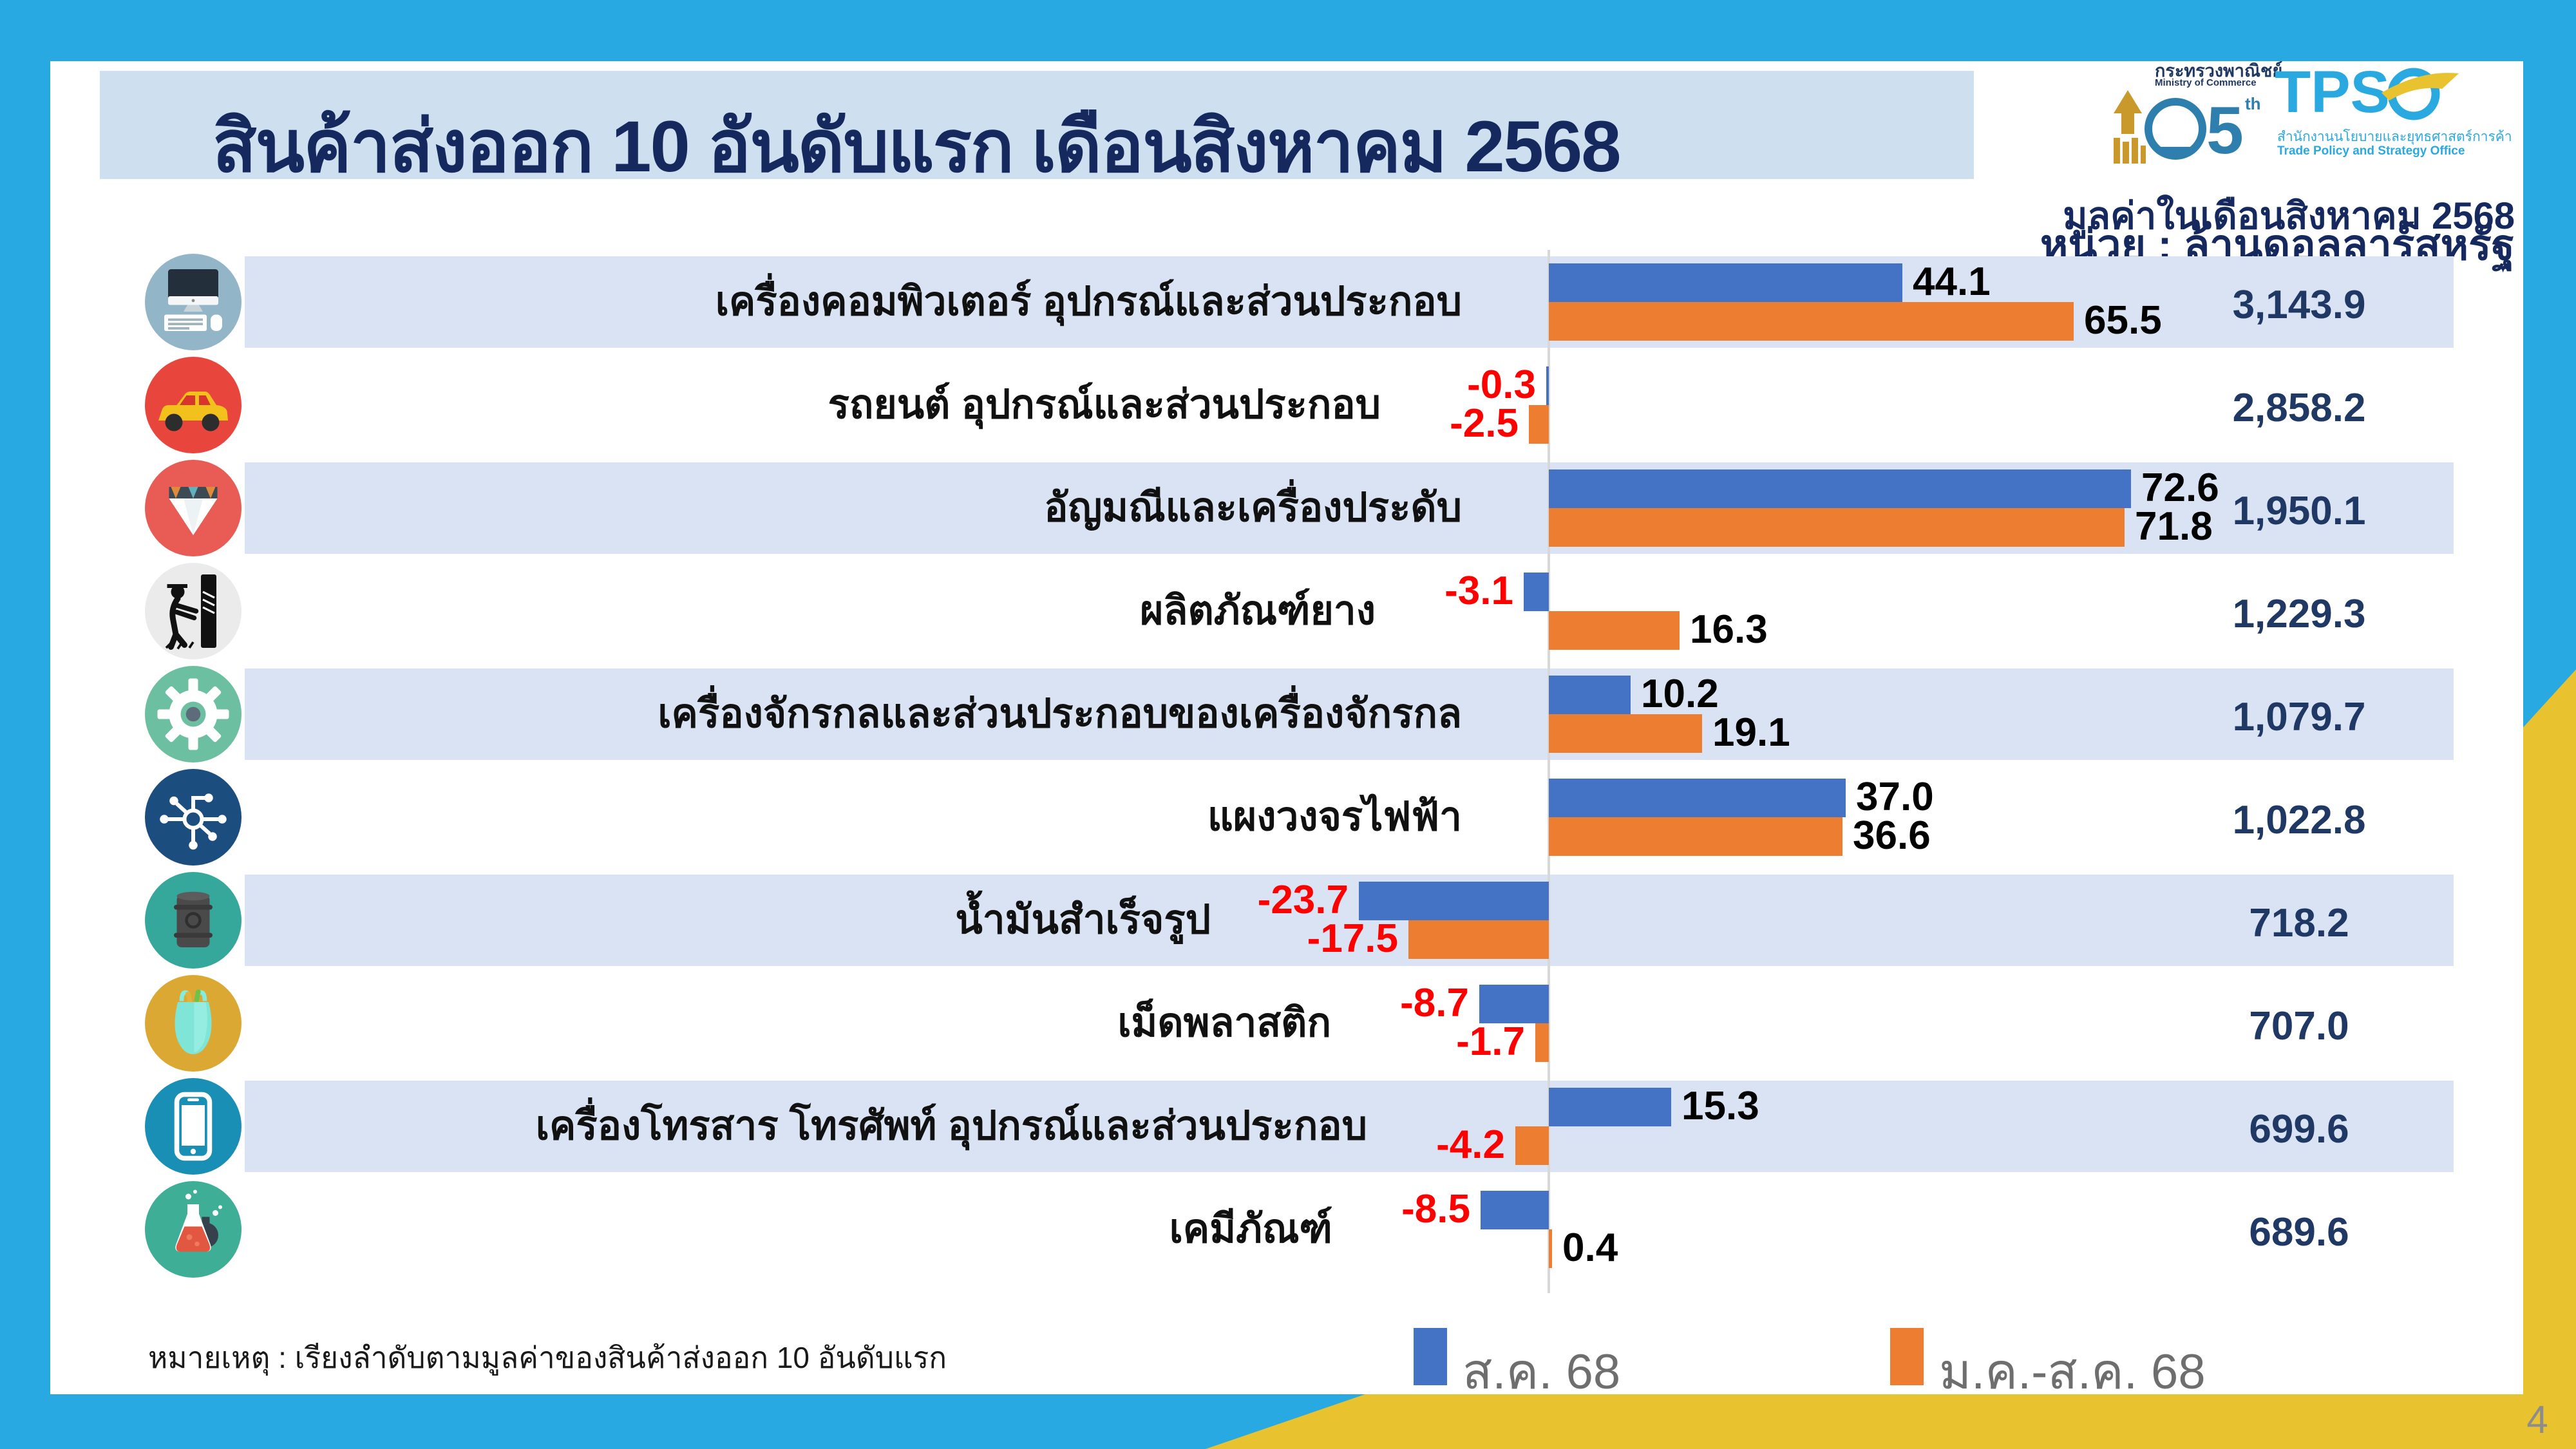  I want to click on row-total-value: 1,229.3, so click(2299, 614).